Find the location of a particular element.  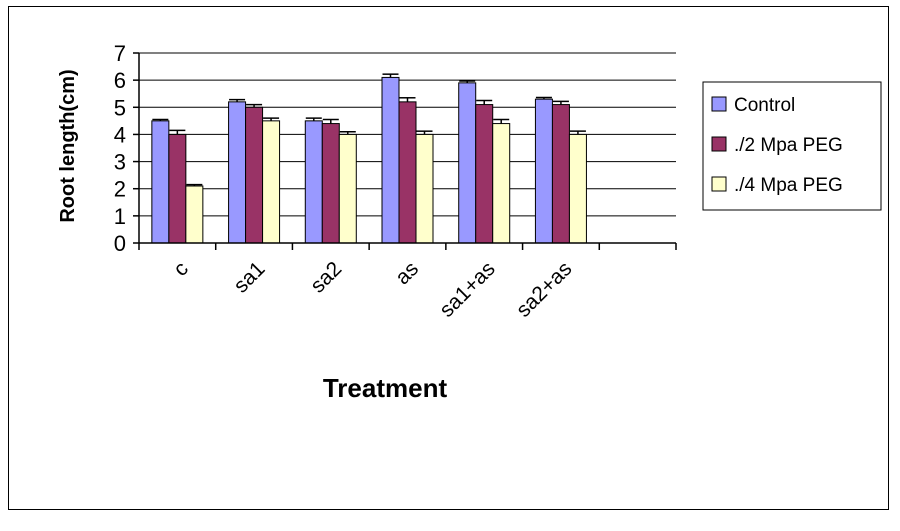

x-axis-title: Treatment is located at coordinates (385, 388).